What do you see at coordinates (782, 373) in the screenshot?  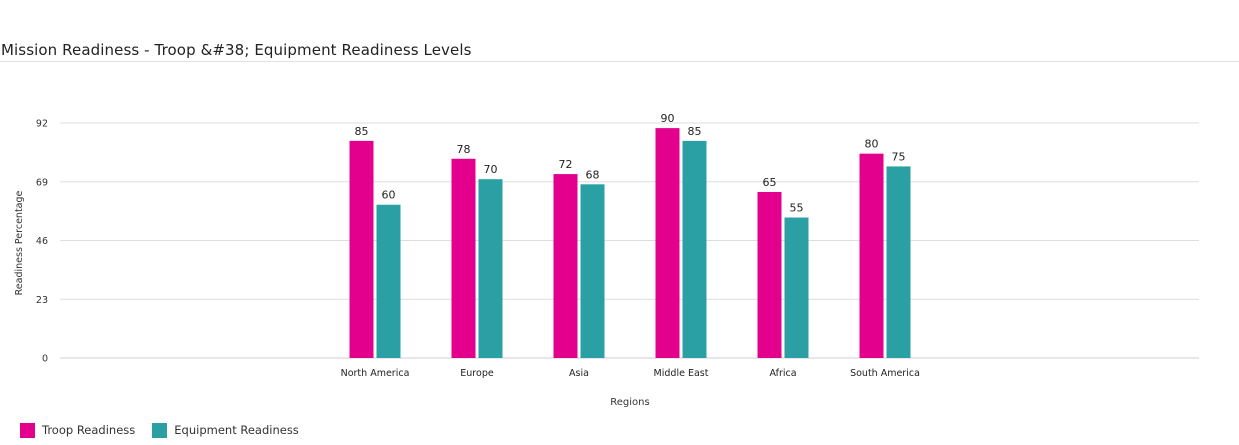 I see `x-tick-label: Africa` at bounding box center [782, 373].